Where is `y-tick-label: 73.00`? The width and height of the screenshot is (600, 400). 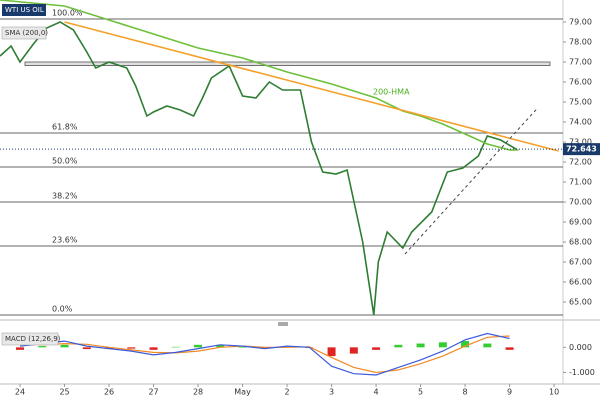
y-tick-label: 73.00 is located at coordinates (580, 142).